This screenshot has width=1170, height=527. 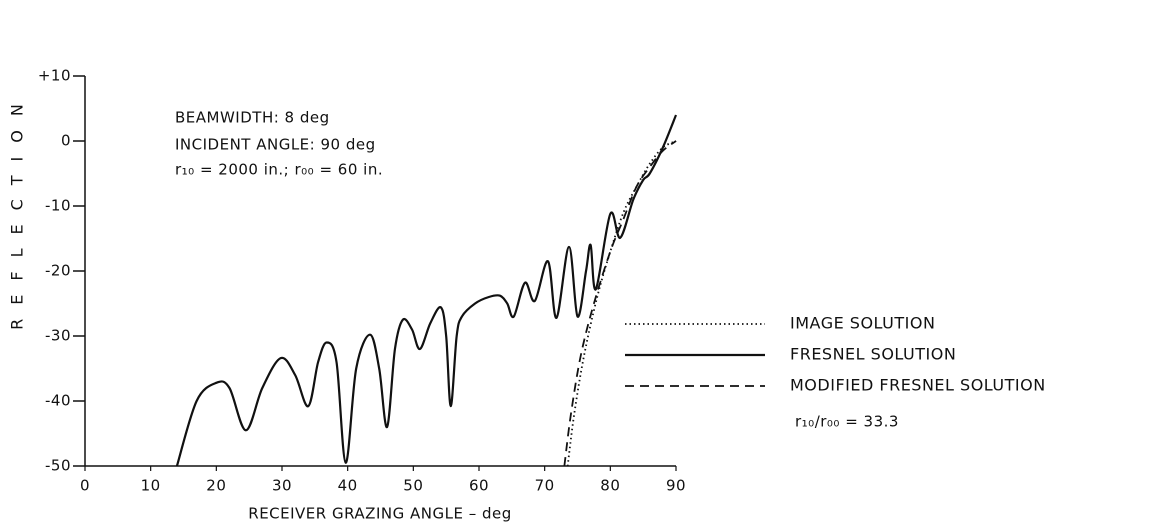 I want to click on legend-label: MODIFIED FRESNEL SOLUTION, so click(x=918, y=385).